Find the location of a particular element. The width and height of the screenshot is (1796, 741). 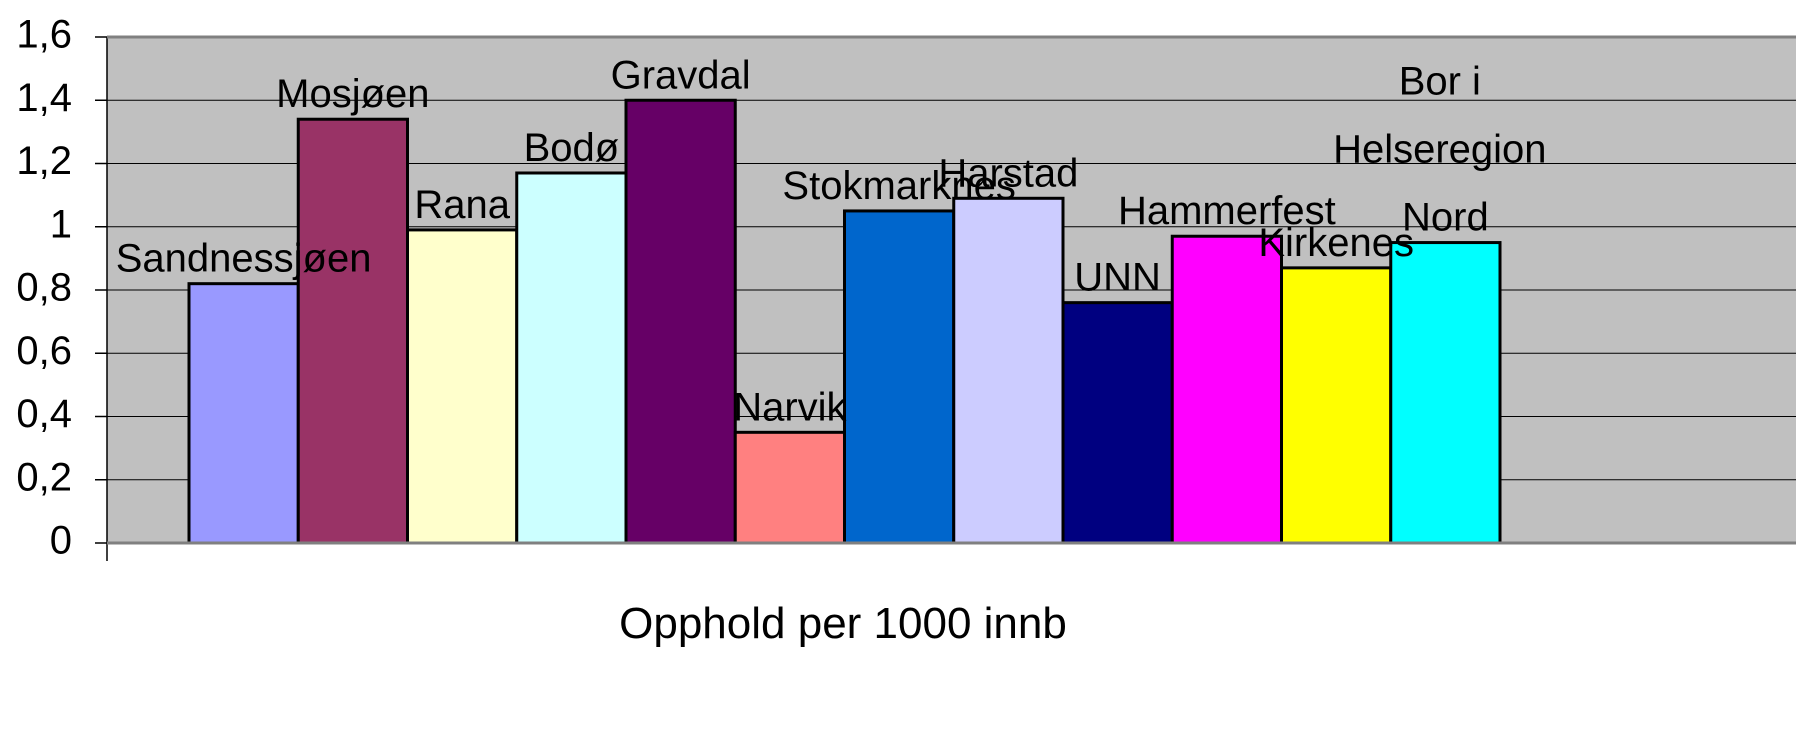

category-label: Kirkenes is located at coordinates (1336, 243).